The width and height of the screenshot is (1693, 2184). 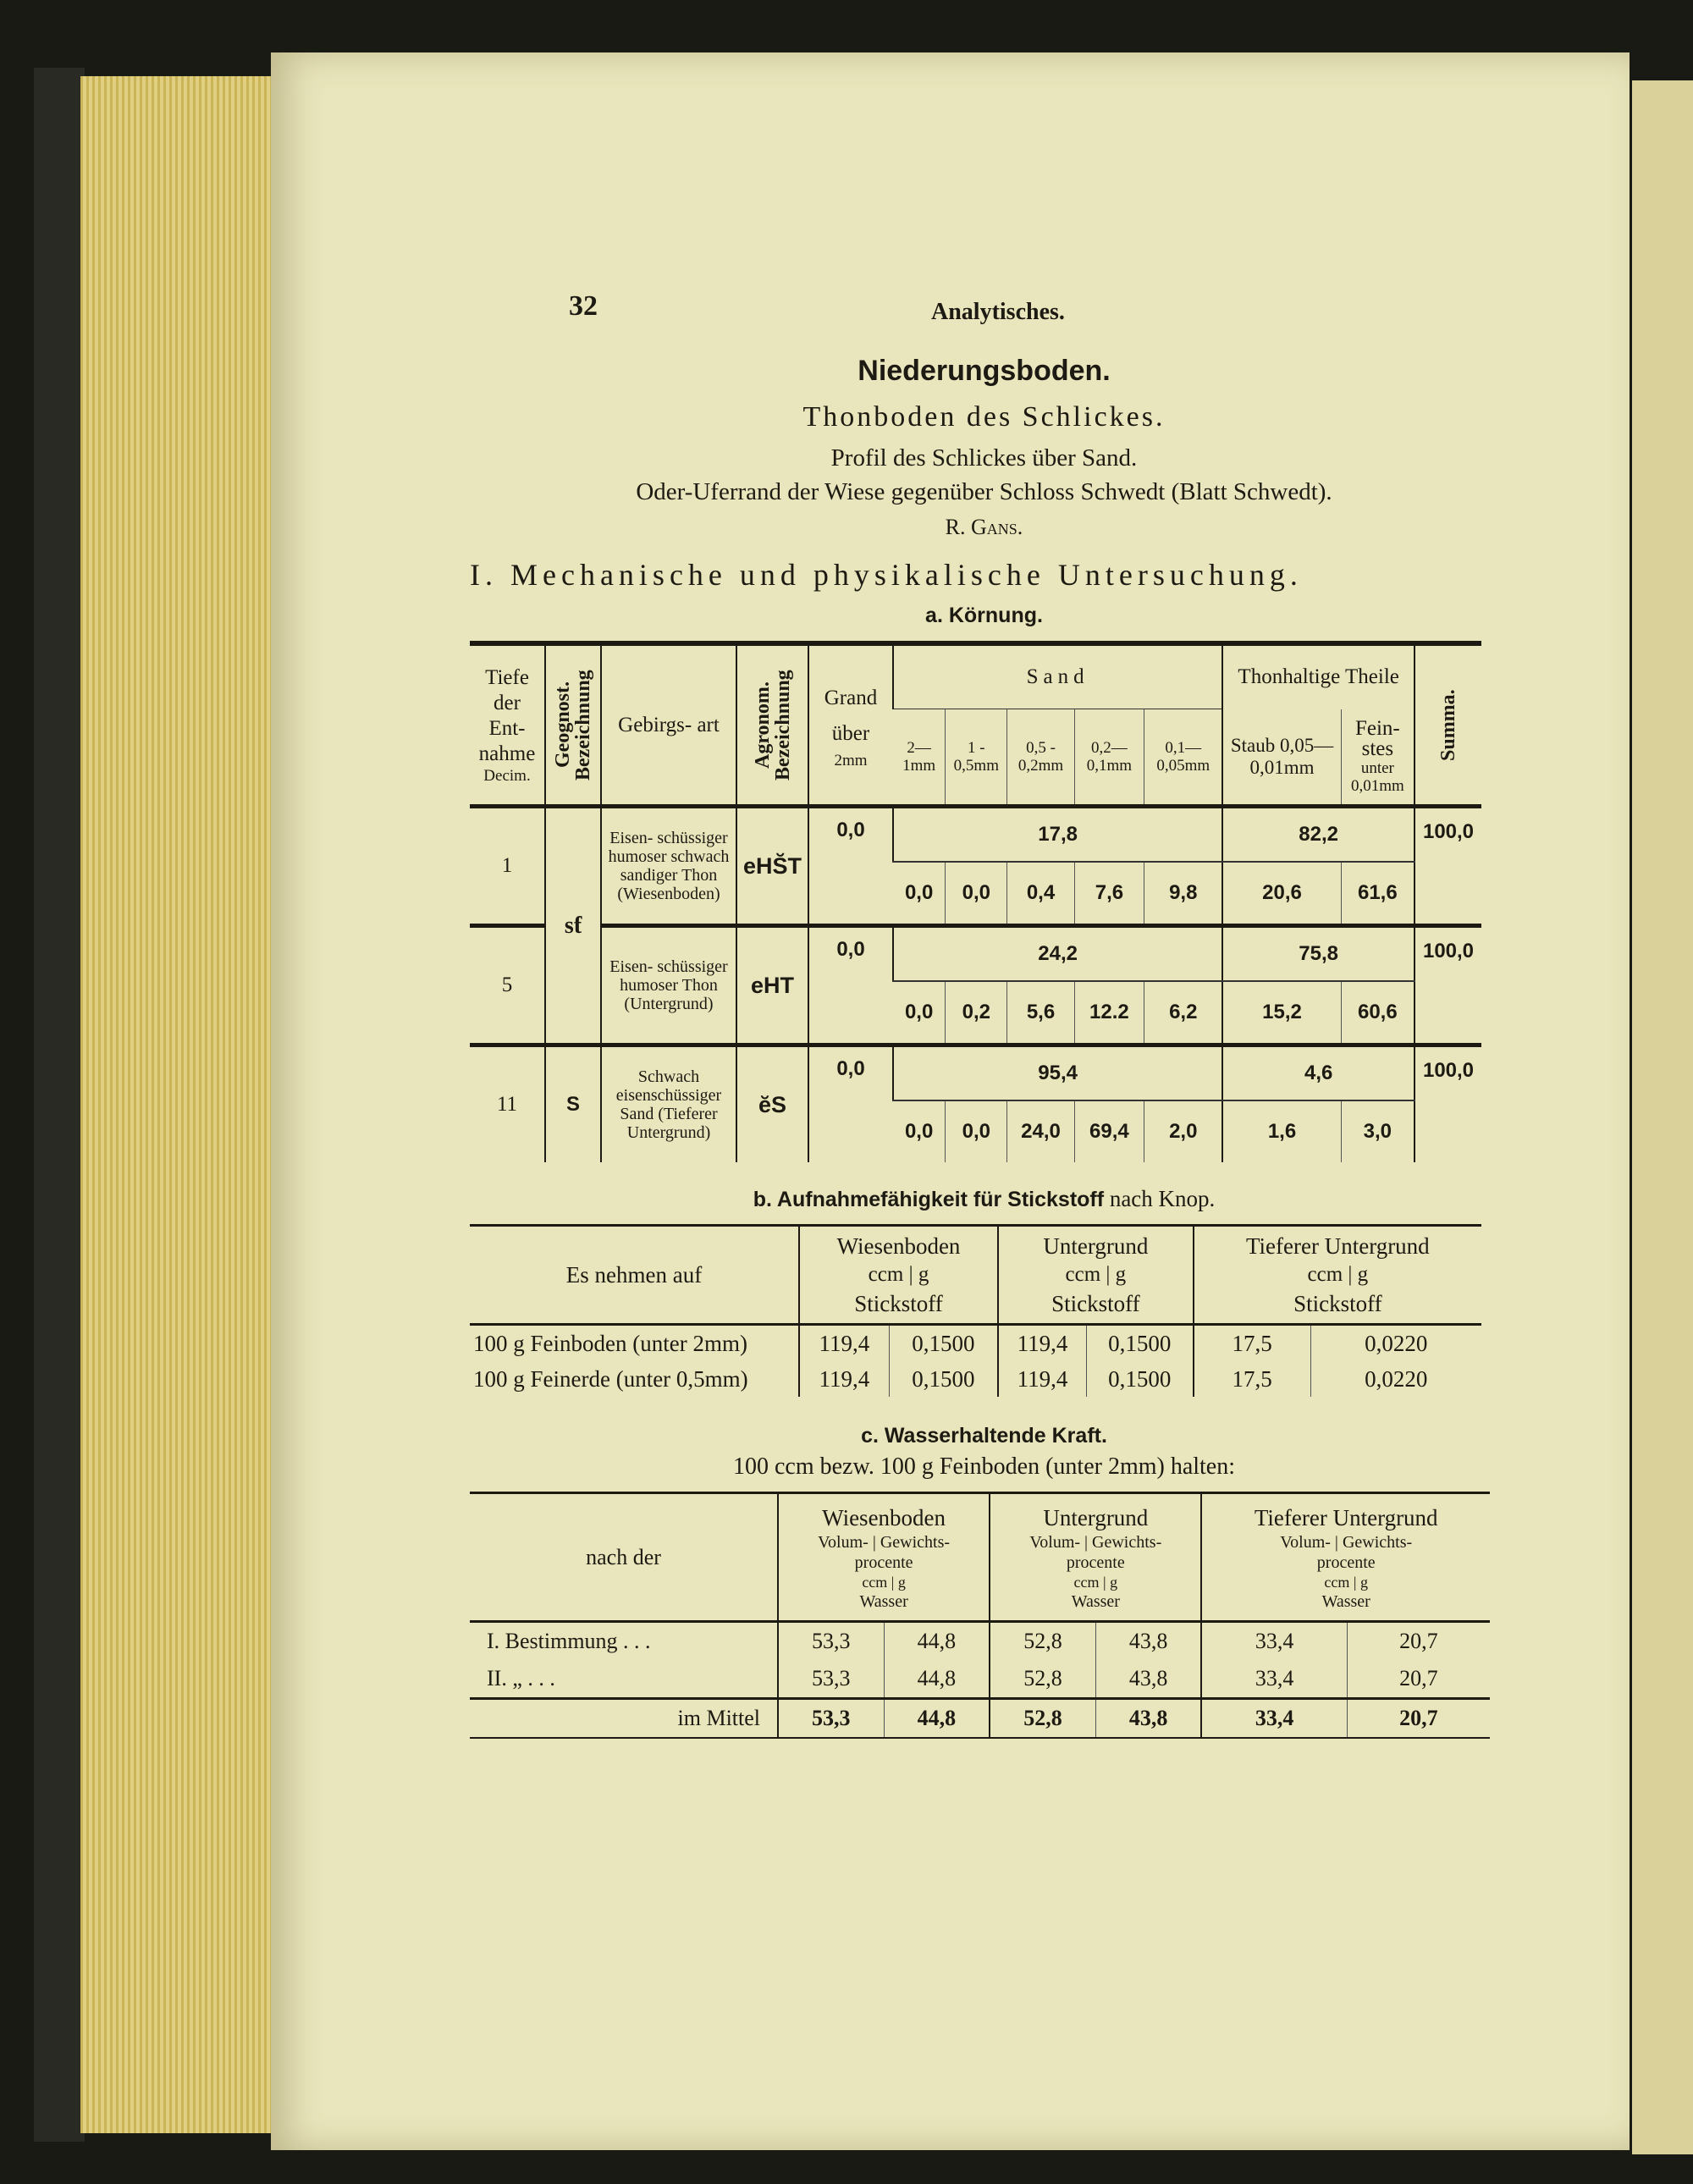 What do you see at coordinates (976, 1014) in the screenshot?
I see `table-row: 0,0 0,2 5,6 12.2 6,2 15,2 60,6` at bounding box center [976, 1014].